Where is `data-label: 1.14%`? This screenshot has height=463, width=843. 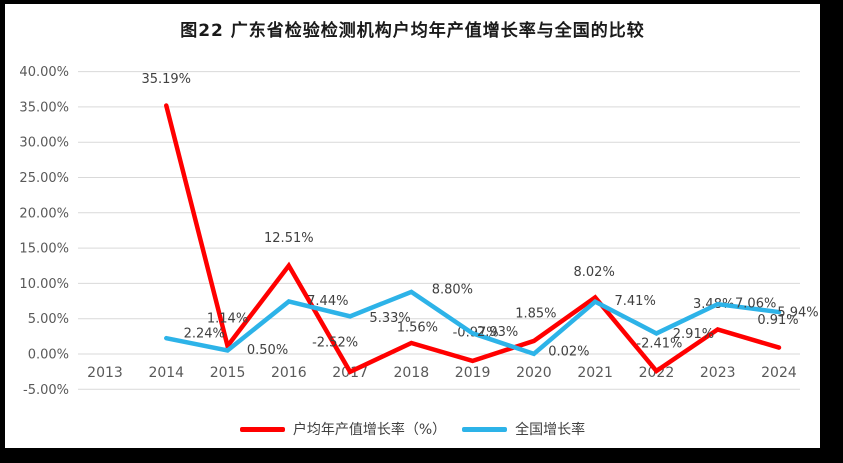
data-label: 1.14% is located at coordinates (227, 318).